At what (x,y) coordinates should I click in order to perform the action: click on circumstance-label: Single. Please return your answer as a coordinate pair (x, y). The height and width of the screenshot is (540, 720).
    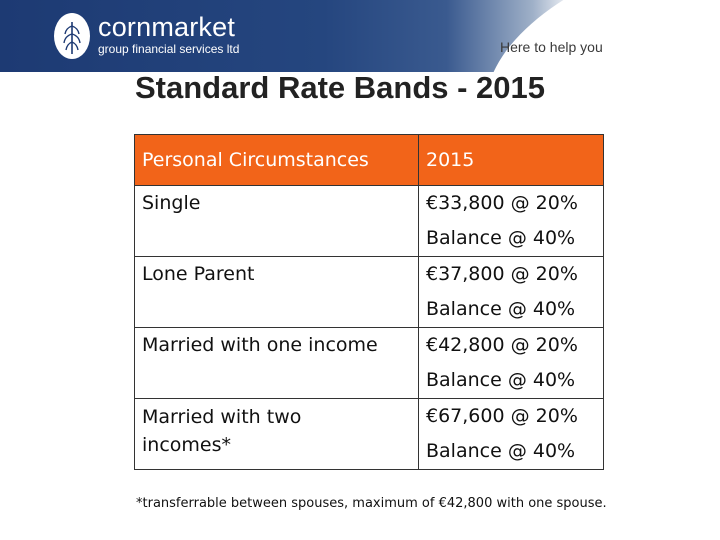
    Looking at the image, I should click on (171, 203).